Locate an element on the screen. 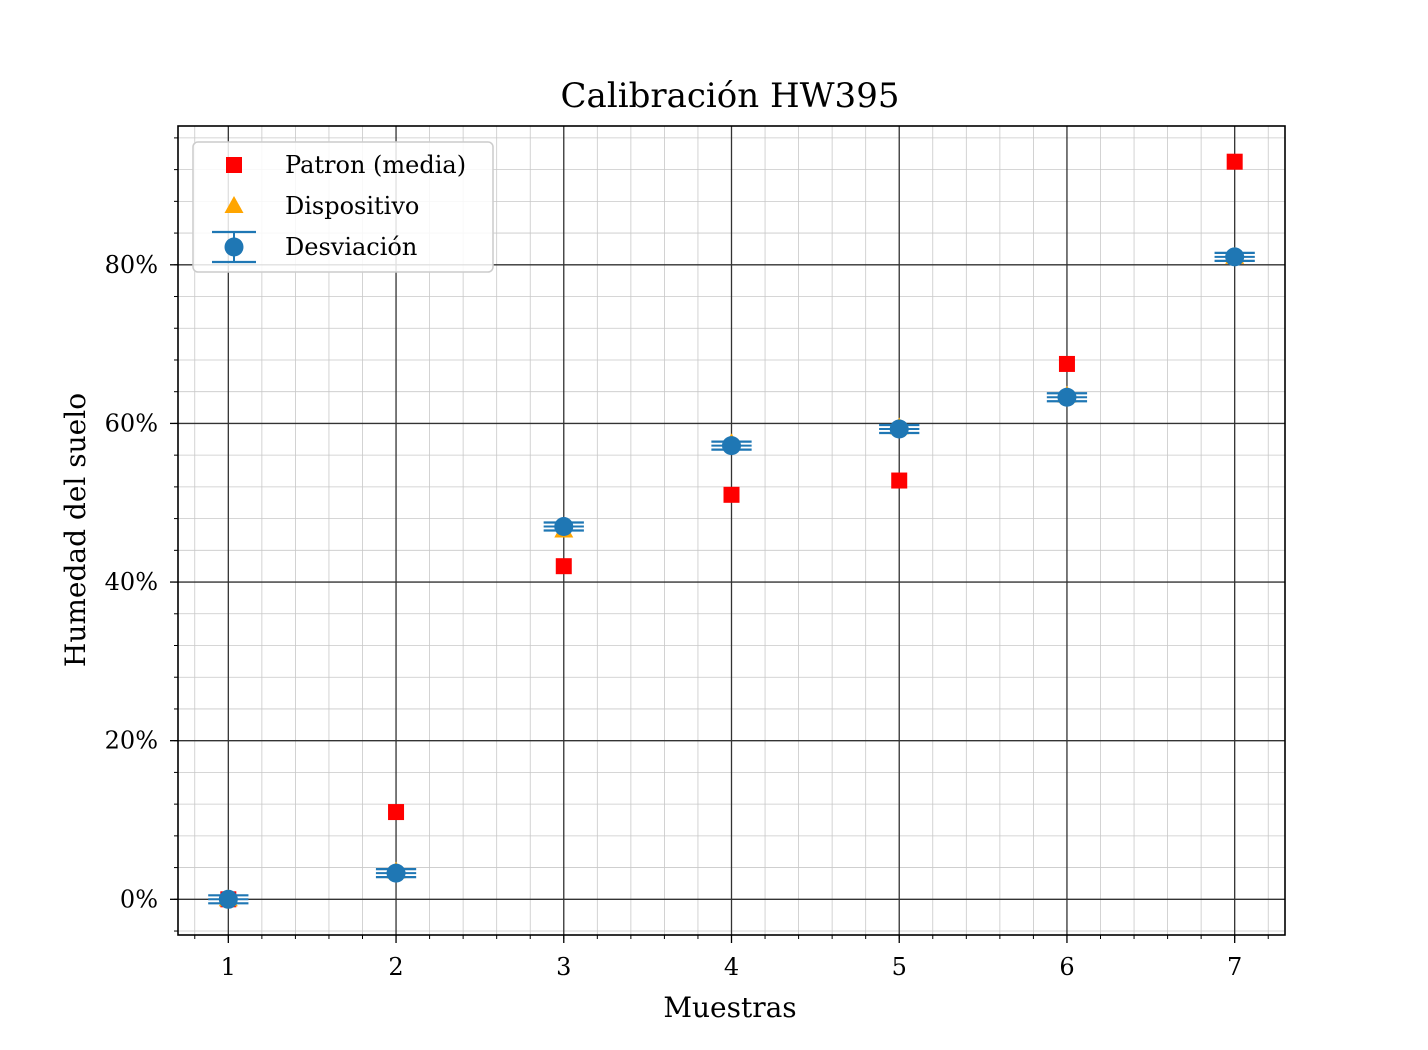 This screenshot has height=1050, width=1428. x-tick-label: 5 is located at coordinates (899, 967).